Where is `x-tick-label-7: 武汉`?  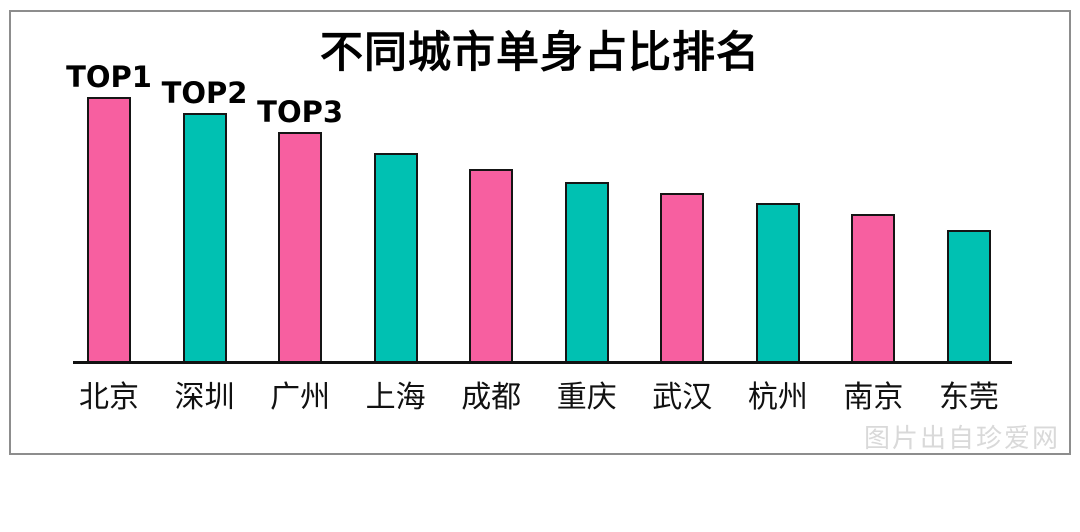
x-tick-label-7: 武汉 is located at coordinates (682, 397).